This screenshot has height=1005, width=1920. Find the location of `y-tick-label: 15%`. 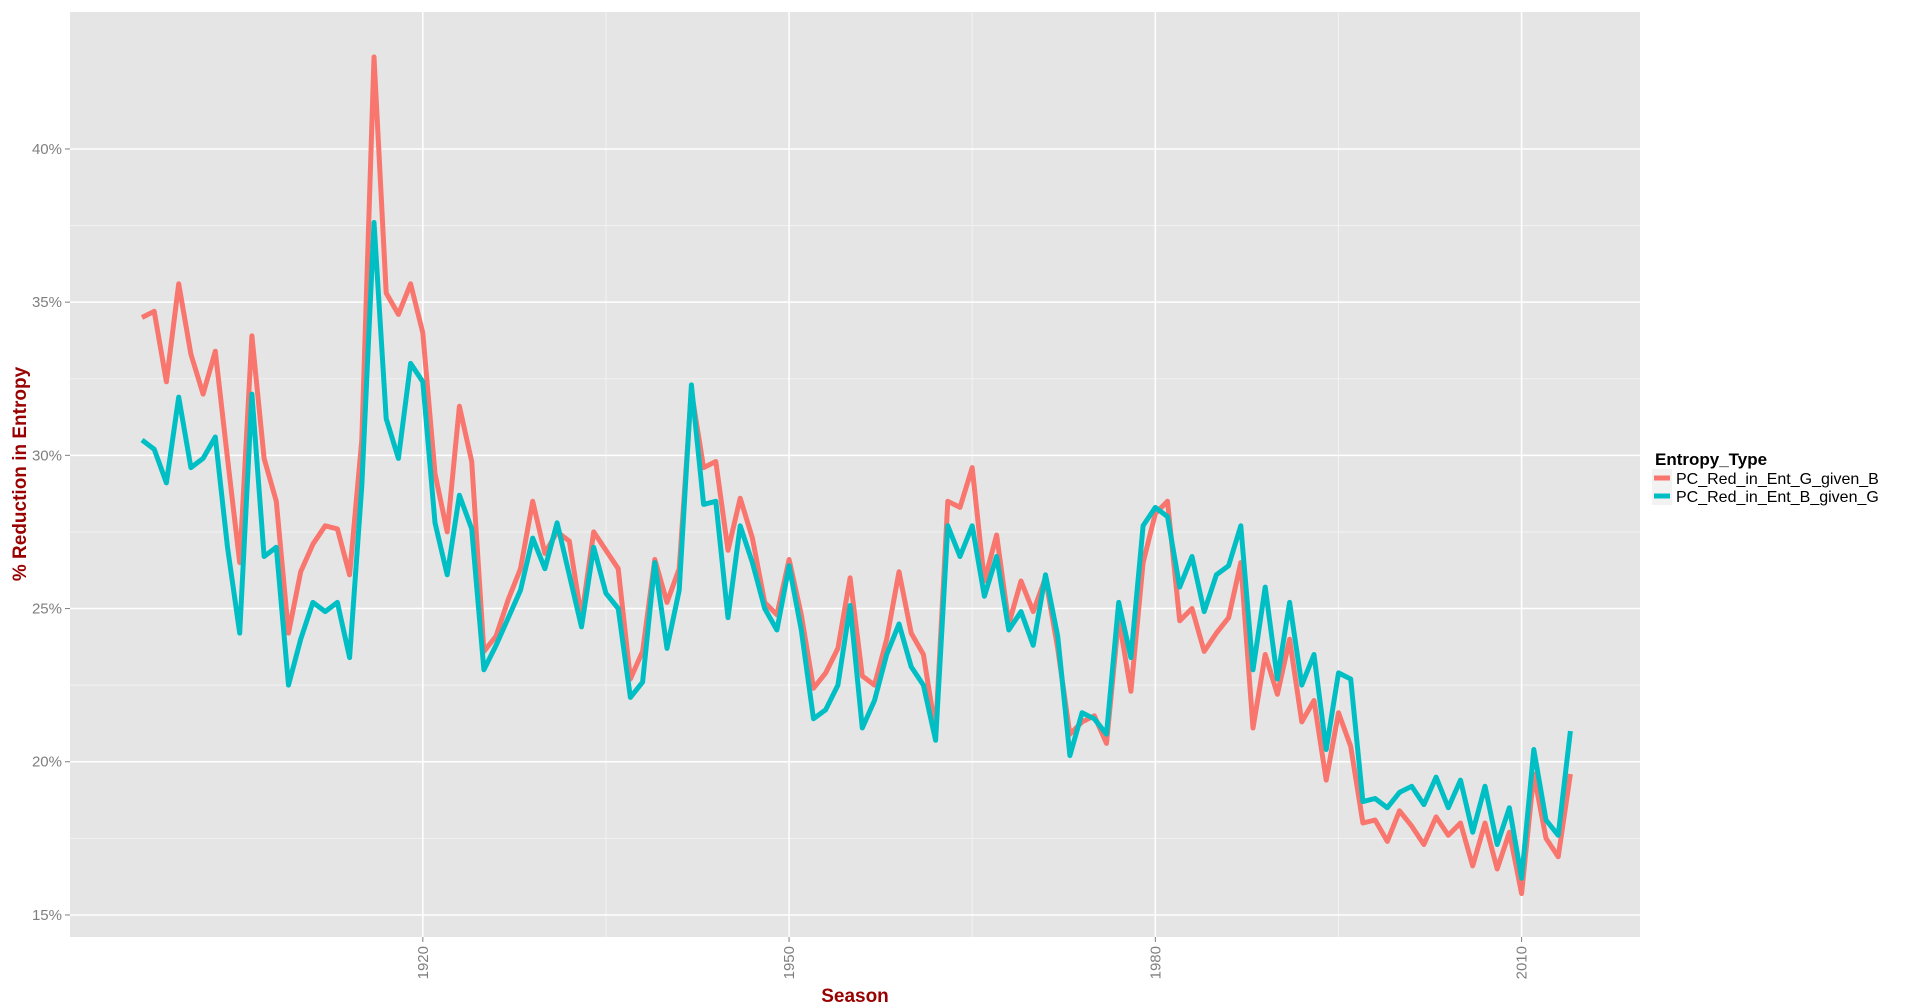

y-tick-label: 15% is located at coordinates (47, 915).